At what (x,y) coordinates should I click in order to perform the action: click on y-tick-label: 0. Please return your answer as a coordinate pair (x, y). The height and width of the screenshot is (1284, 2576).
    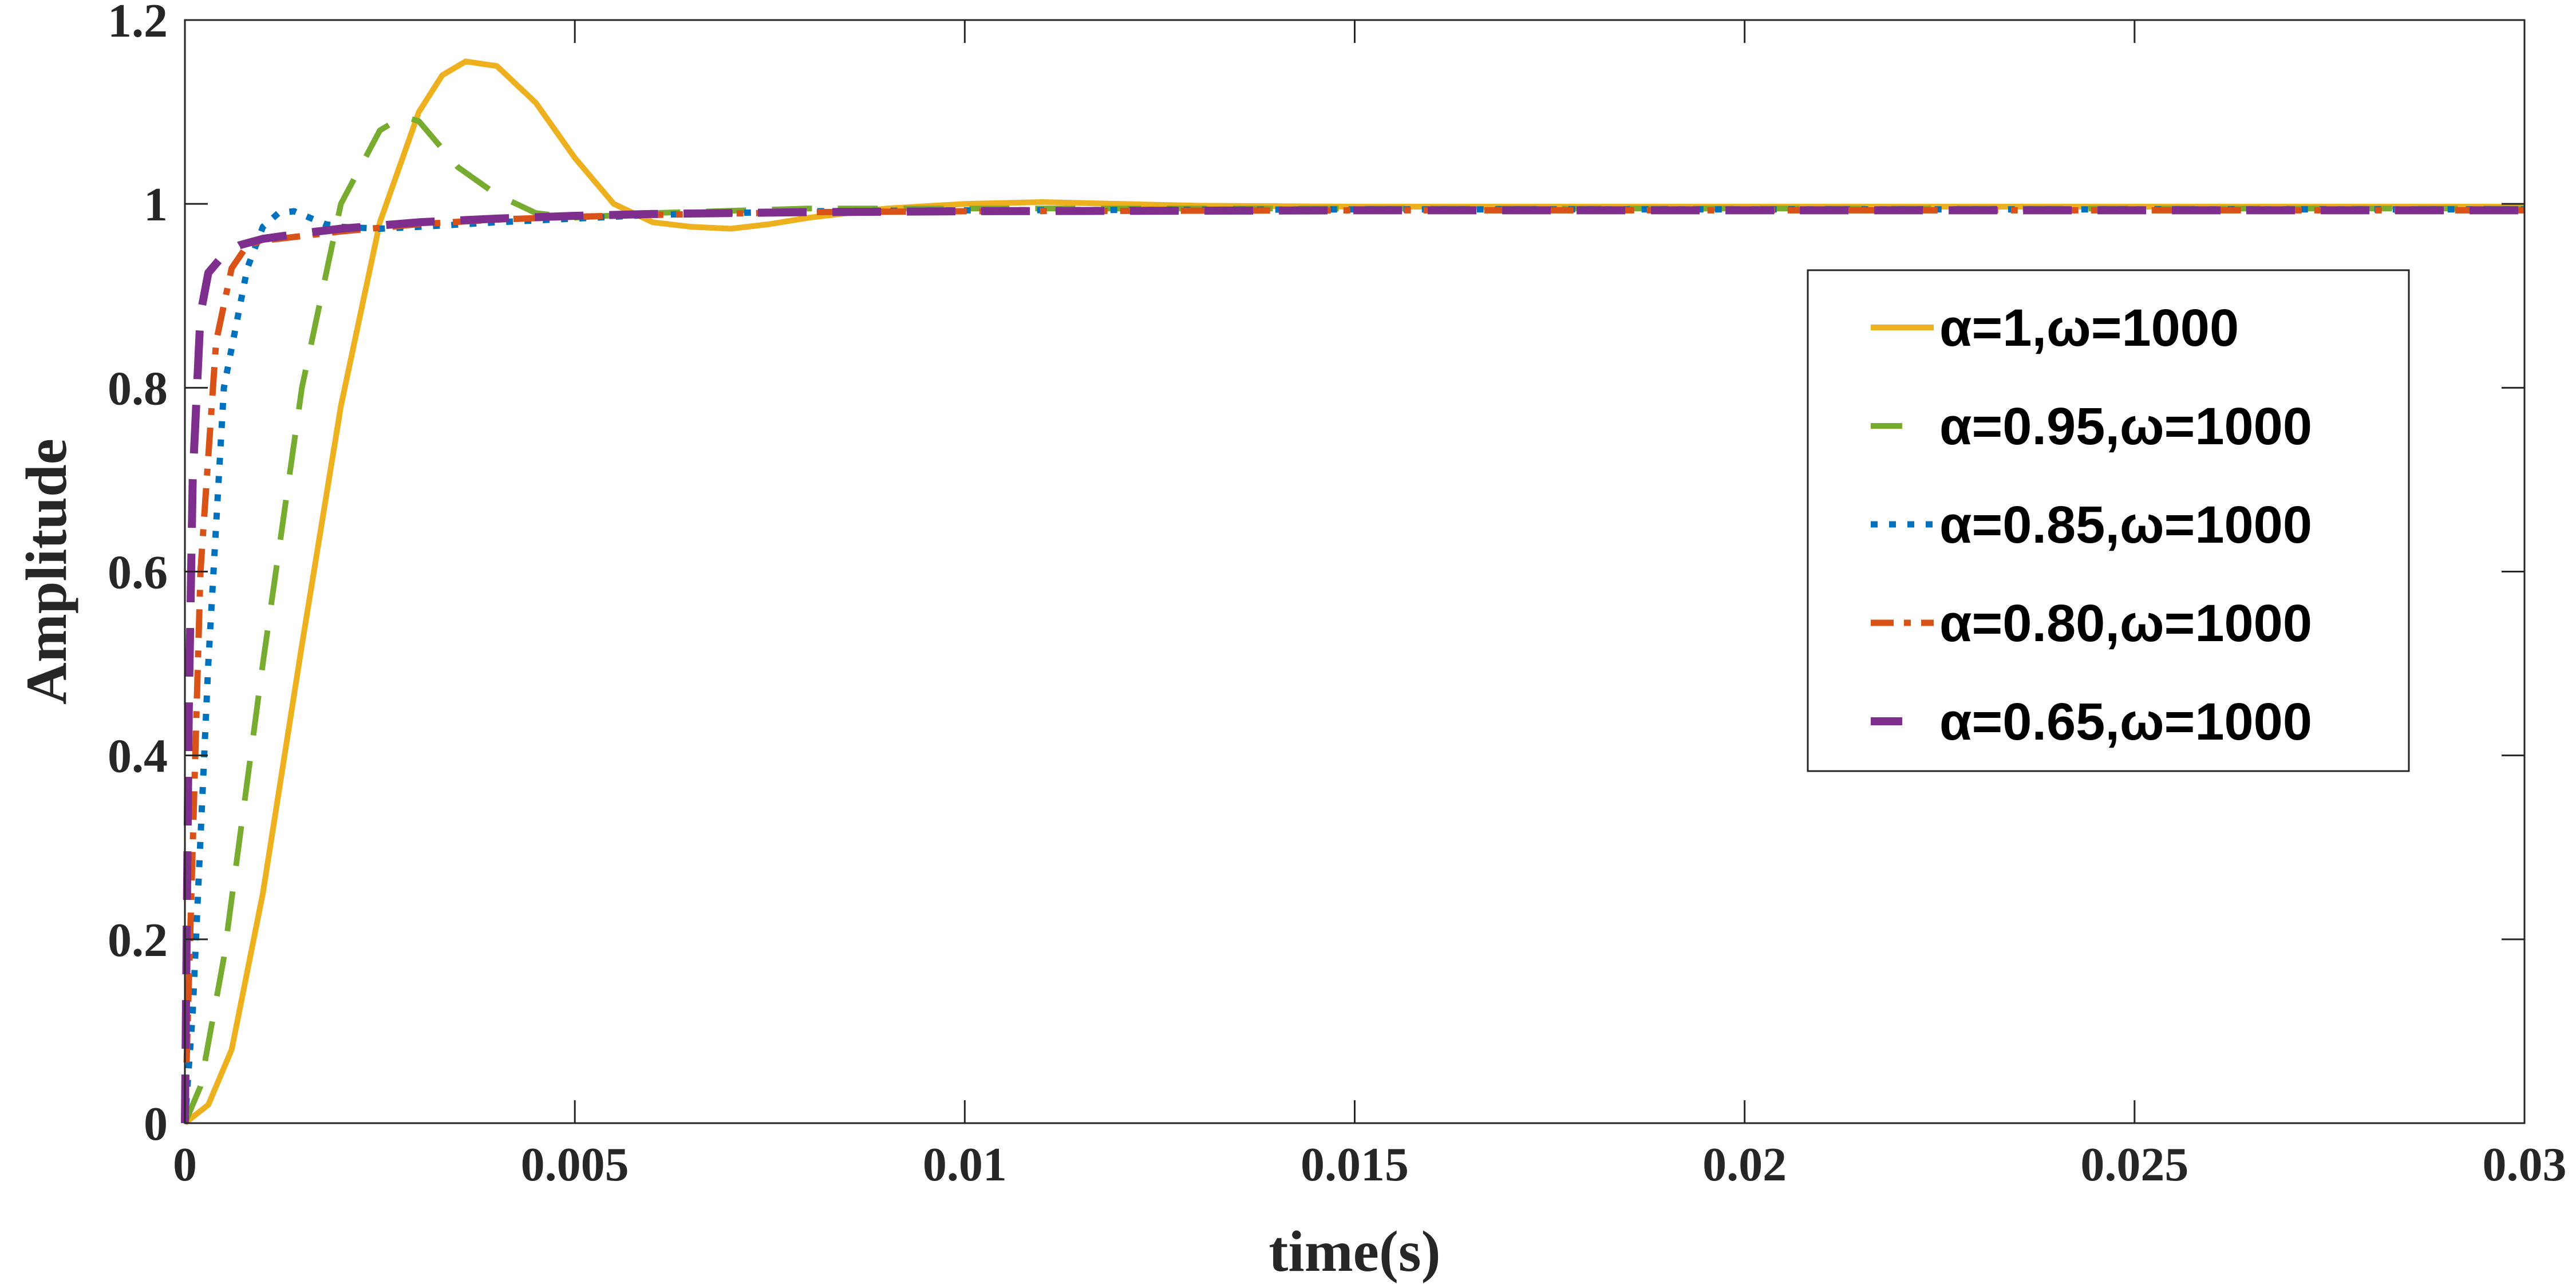
    Looking at the image, I should click on (156, 1124).